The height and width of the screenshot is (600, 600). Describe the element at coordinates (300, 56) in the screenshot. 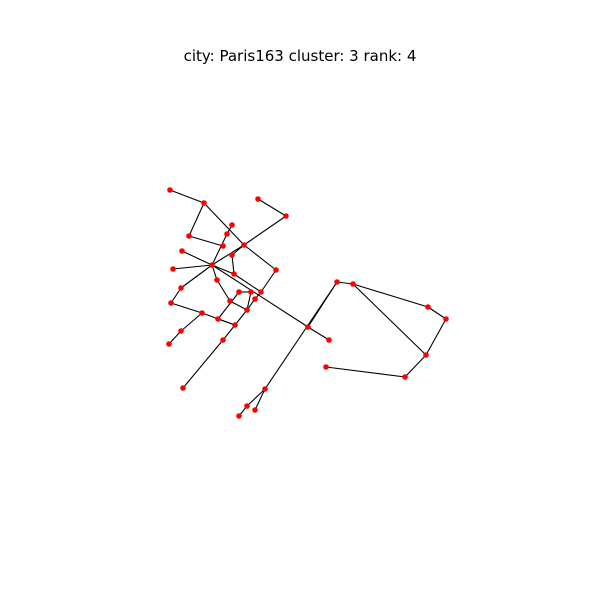

I see `graph-title: city: Paris163 cluster: 3 rank: 4` at that location.